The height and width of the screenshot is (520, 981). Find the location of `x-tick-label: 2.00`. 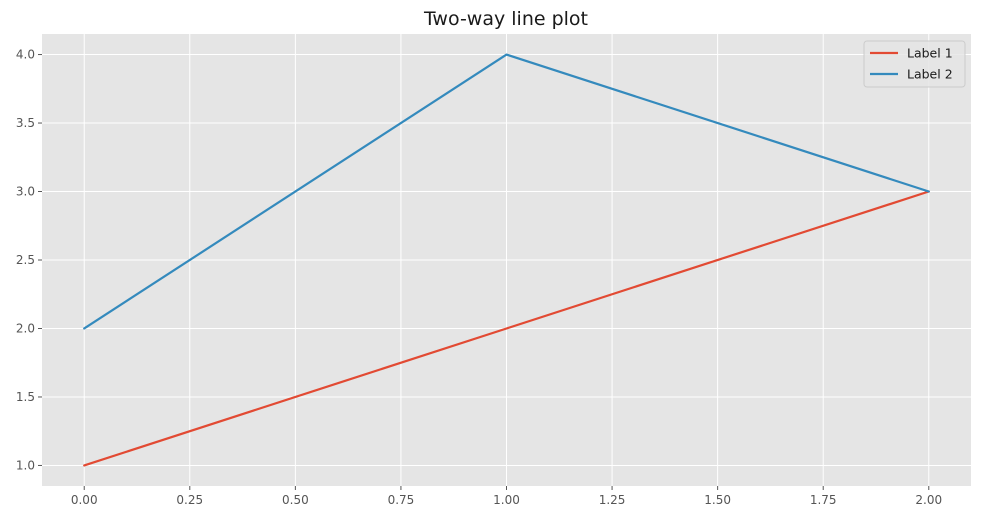

x-tick-label: 2.00 is located at coordinates (928, 500).